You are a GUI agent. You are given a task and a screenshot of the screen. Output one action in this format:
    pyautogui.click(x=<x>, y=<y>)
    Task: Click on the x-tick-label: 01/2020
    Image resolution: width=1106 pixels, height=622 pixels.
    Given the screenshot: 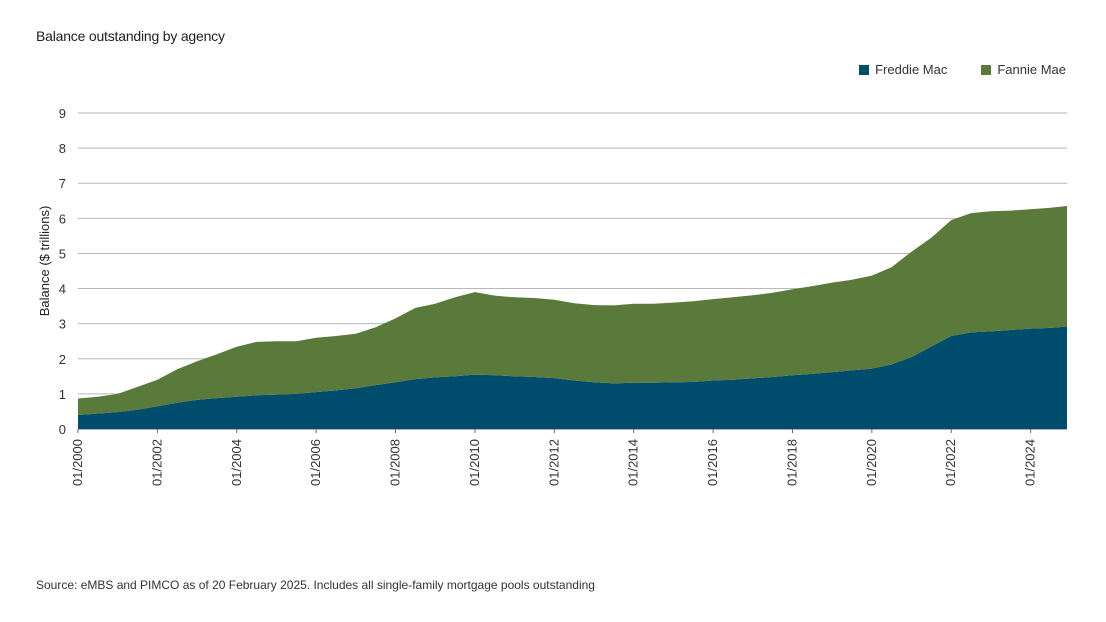 What is the action you would take?
    pyautogui.click(x=871, y=462)
    